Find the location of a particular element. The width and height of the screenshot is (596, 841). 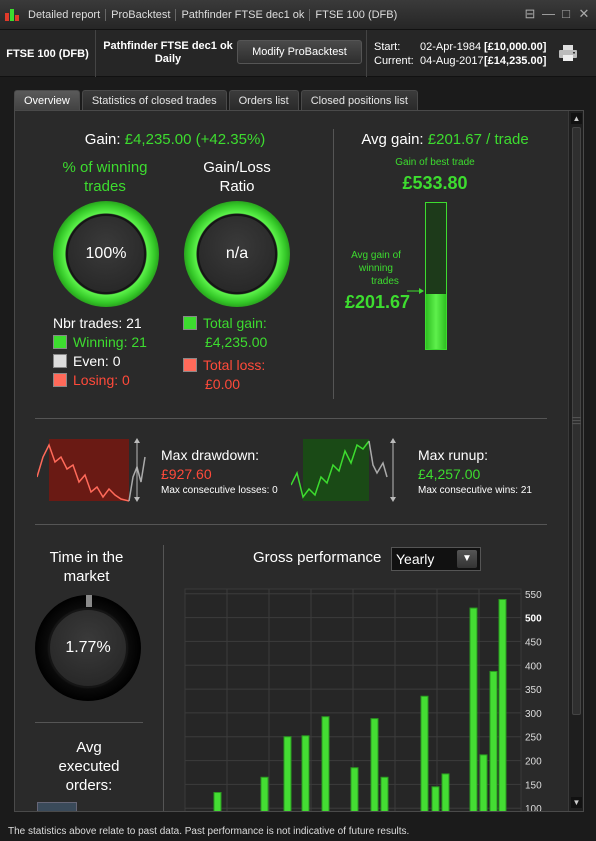

vertical-scrollbar: ▲ — — — ▼ is located at coordinates (575, 461).